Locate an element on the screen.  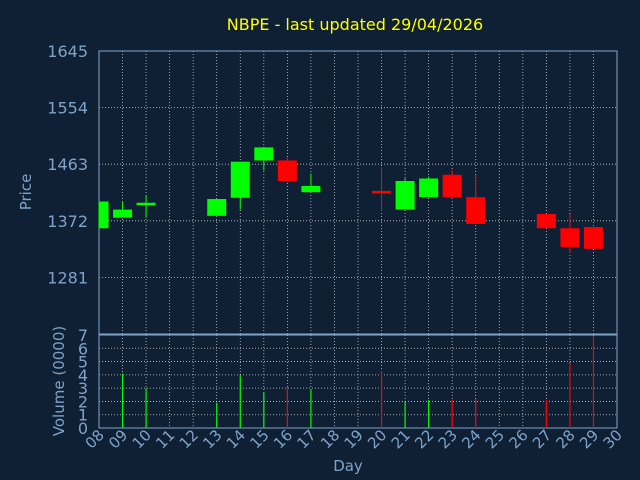
volume-tick-label: 6 is located at coordinates (83, 348).